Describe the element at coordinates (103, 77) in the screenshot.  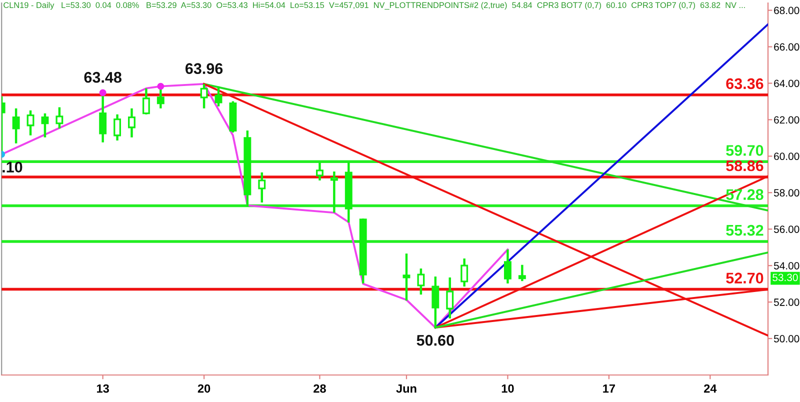
I see `annotation: 63.48` at that location.